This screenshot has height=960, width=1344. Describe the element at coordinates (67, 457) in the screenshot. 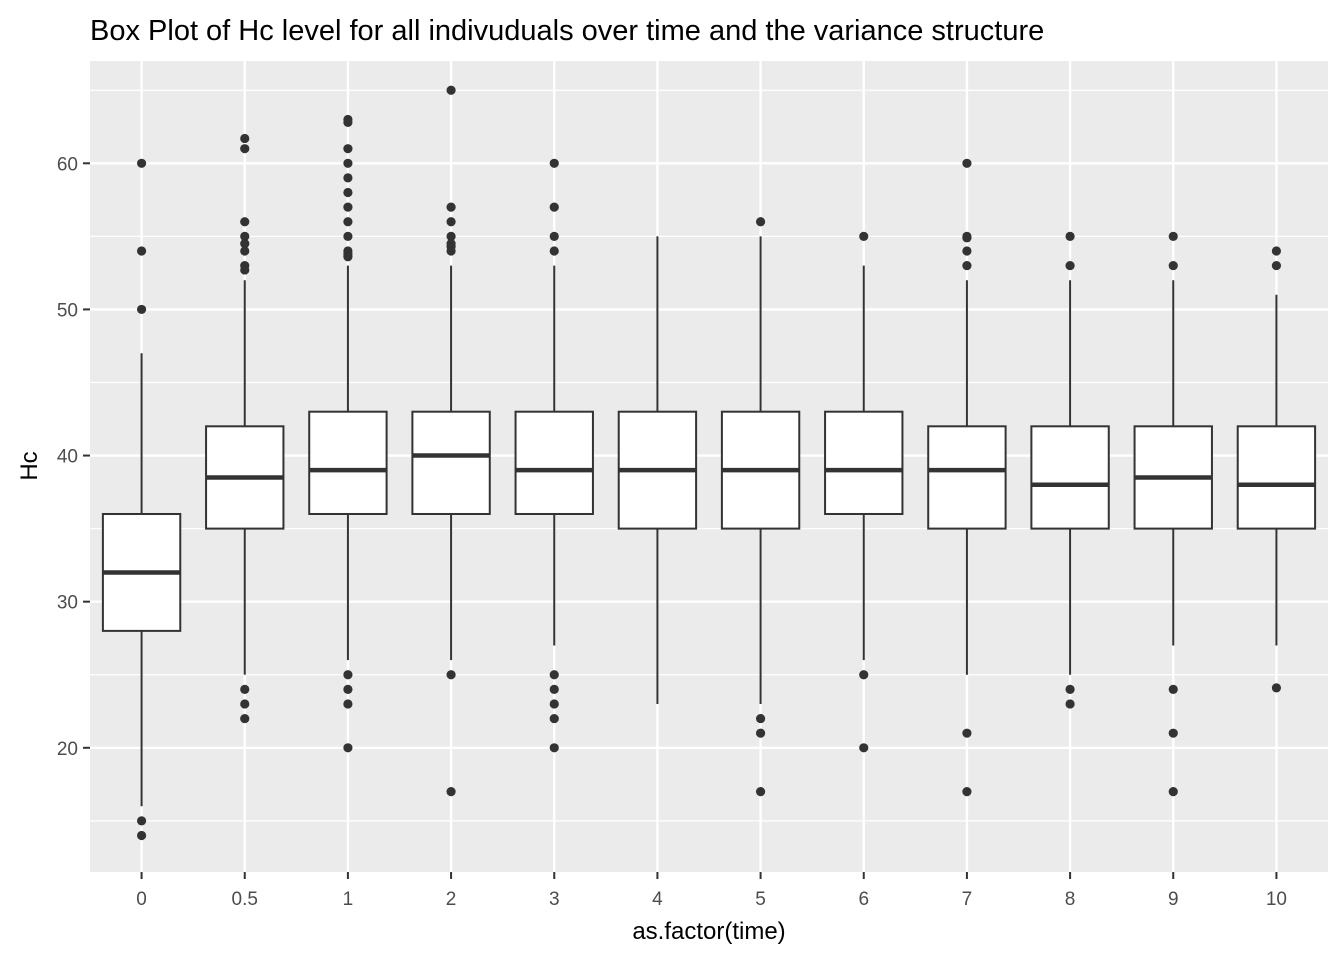

I see `y-tick-label: 40` at that location.